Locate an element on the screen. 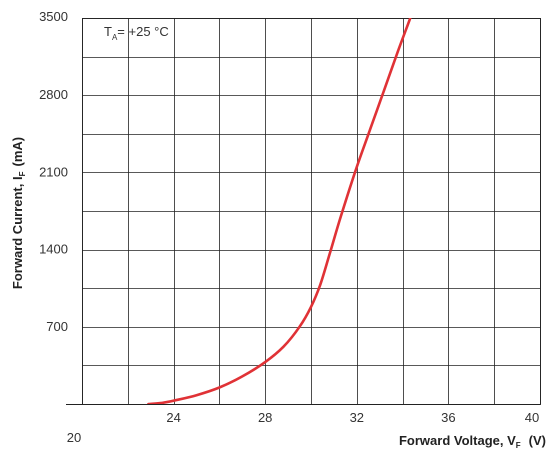 The width and height of the screenshot is (549, 452). x-tick-label: 28 is located at coordinates (265, 417).